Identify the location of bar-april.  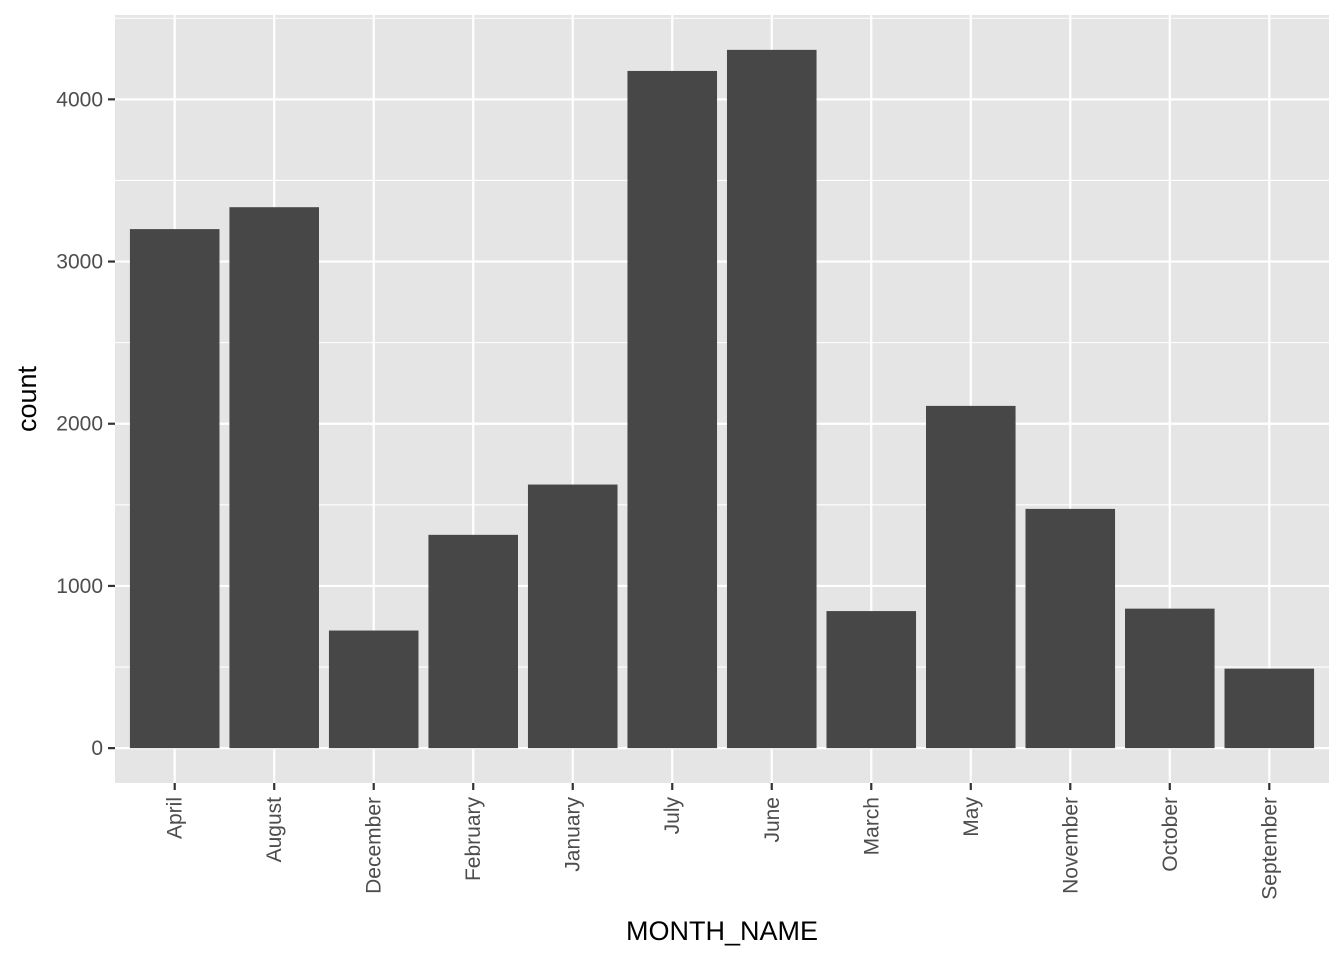
(174, 489).